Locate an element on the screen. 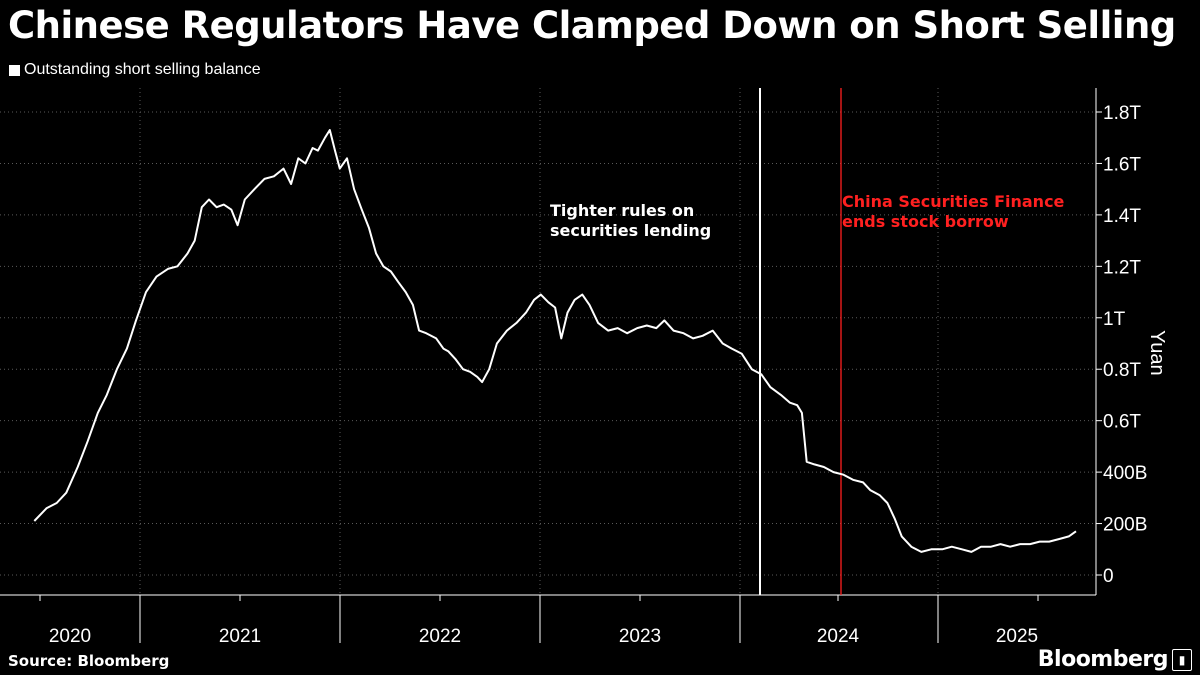 This screenshot has height=675, width=1200. legend: Outstanding short selling balance is located at coordinates (135, 70).